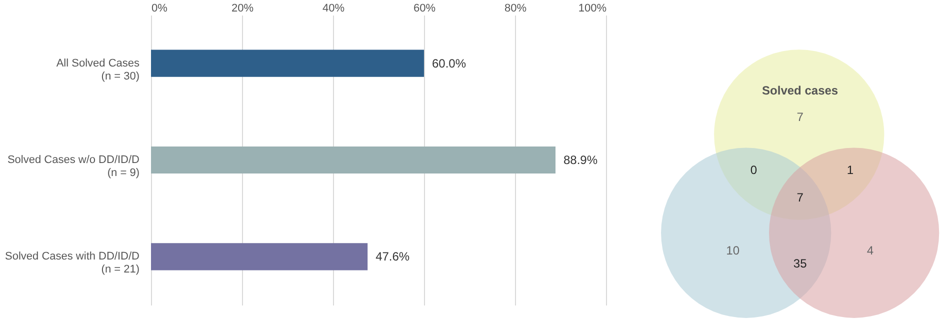  Describe the element at coordinates (800, 263) in the screenshot. I see `text: 35` at that location.